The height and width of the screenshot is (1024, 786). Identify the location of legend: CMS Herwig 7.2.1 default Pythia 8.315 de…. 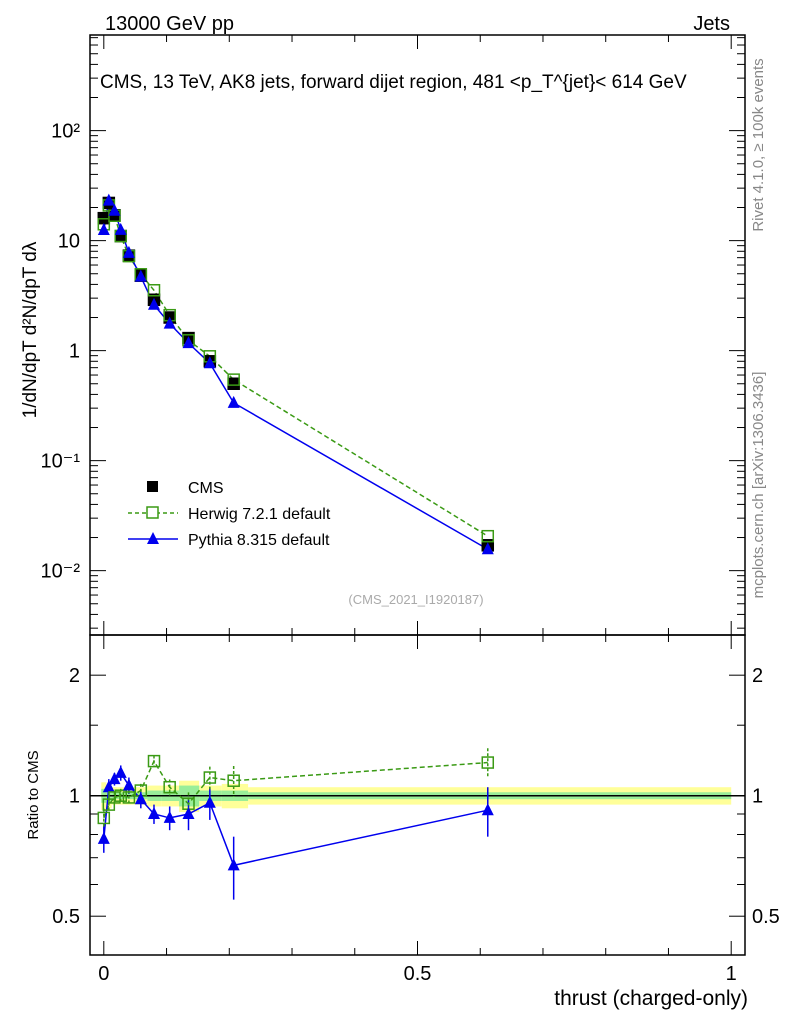
(229, 514).